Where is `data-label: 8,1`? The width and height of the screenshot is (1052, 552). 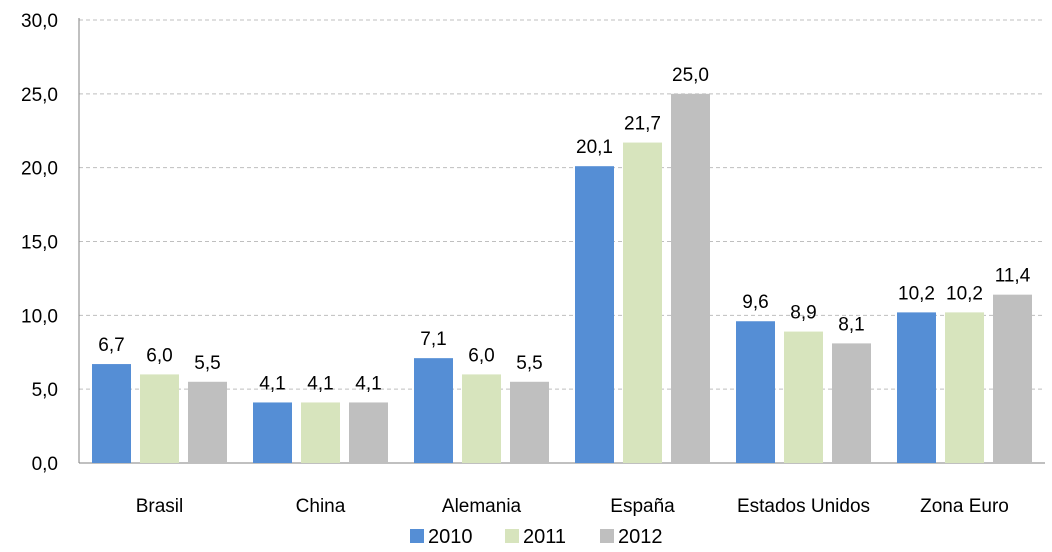
data-label: 8,1 is located at coordinates (851, 324).